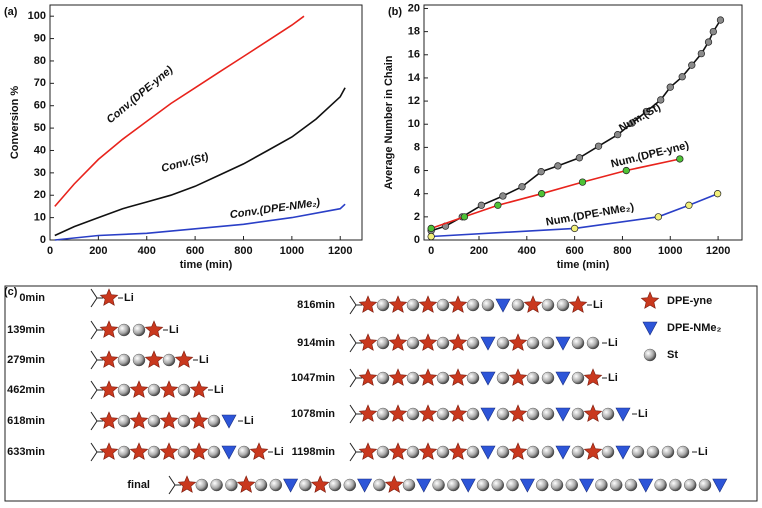 The height and width of the screenshot is (508, 762). What do you see at coordinates (26, 452) in the screenshot?
I see `row-time: 633min` at bounding box center [26, 452].